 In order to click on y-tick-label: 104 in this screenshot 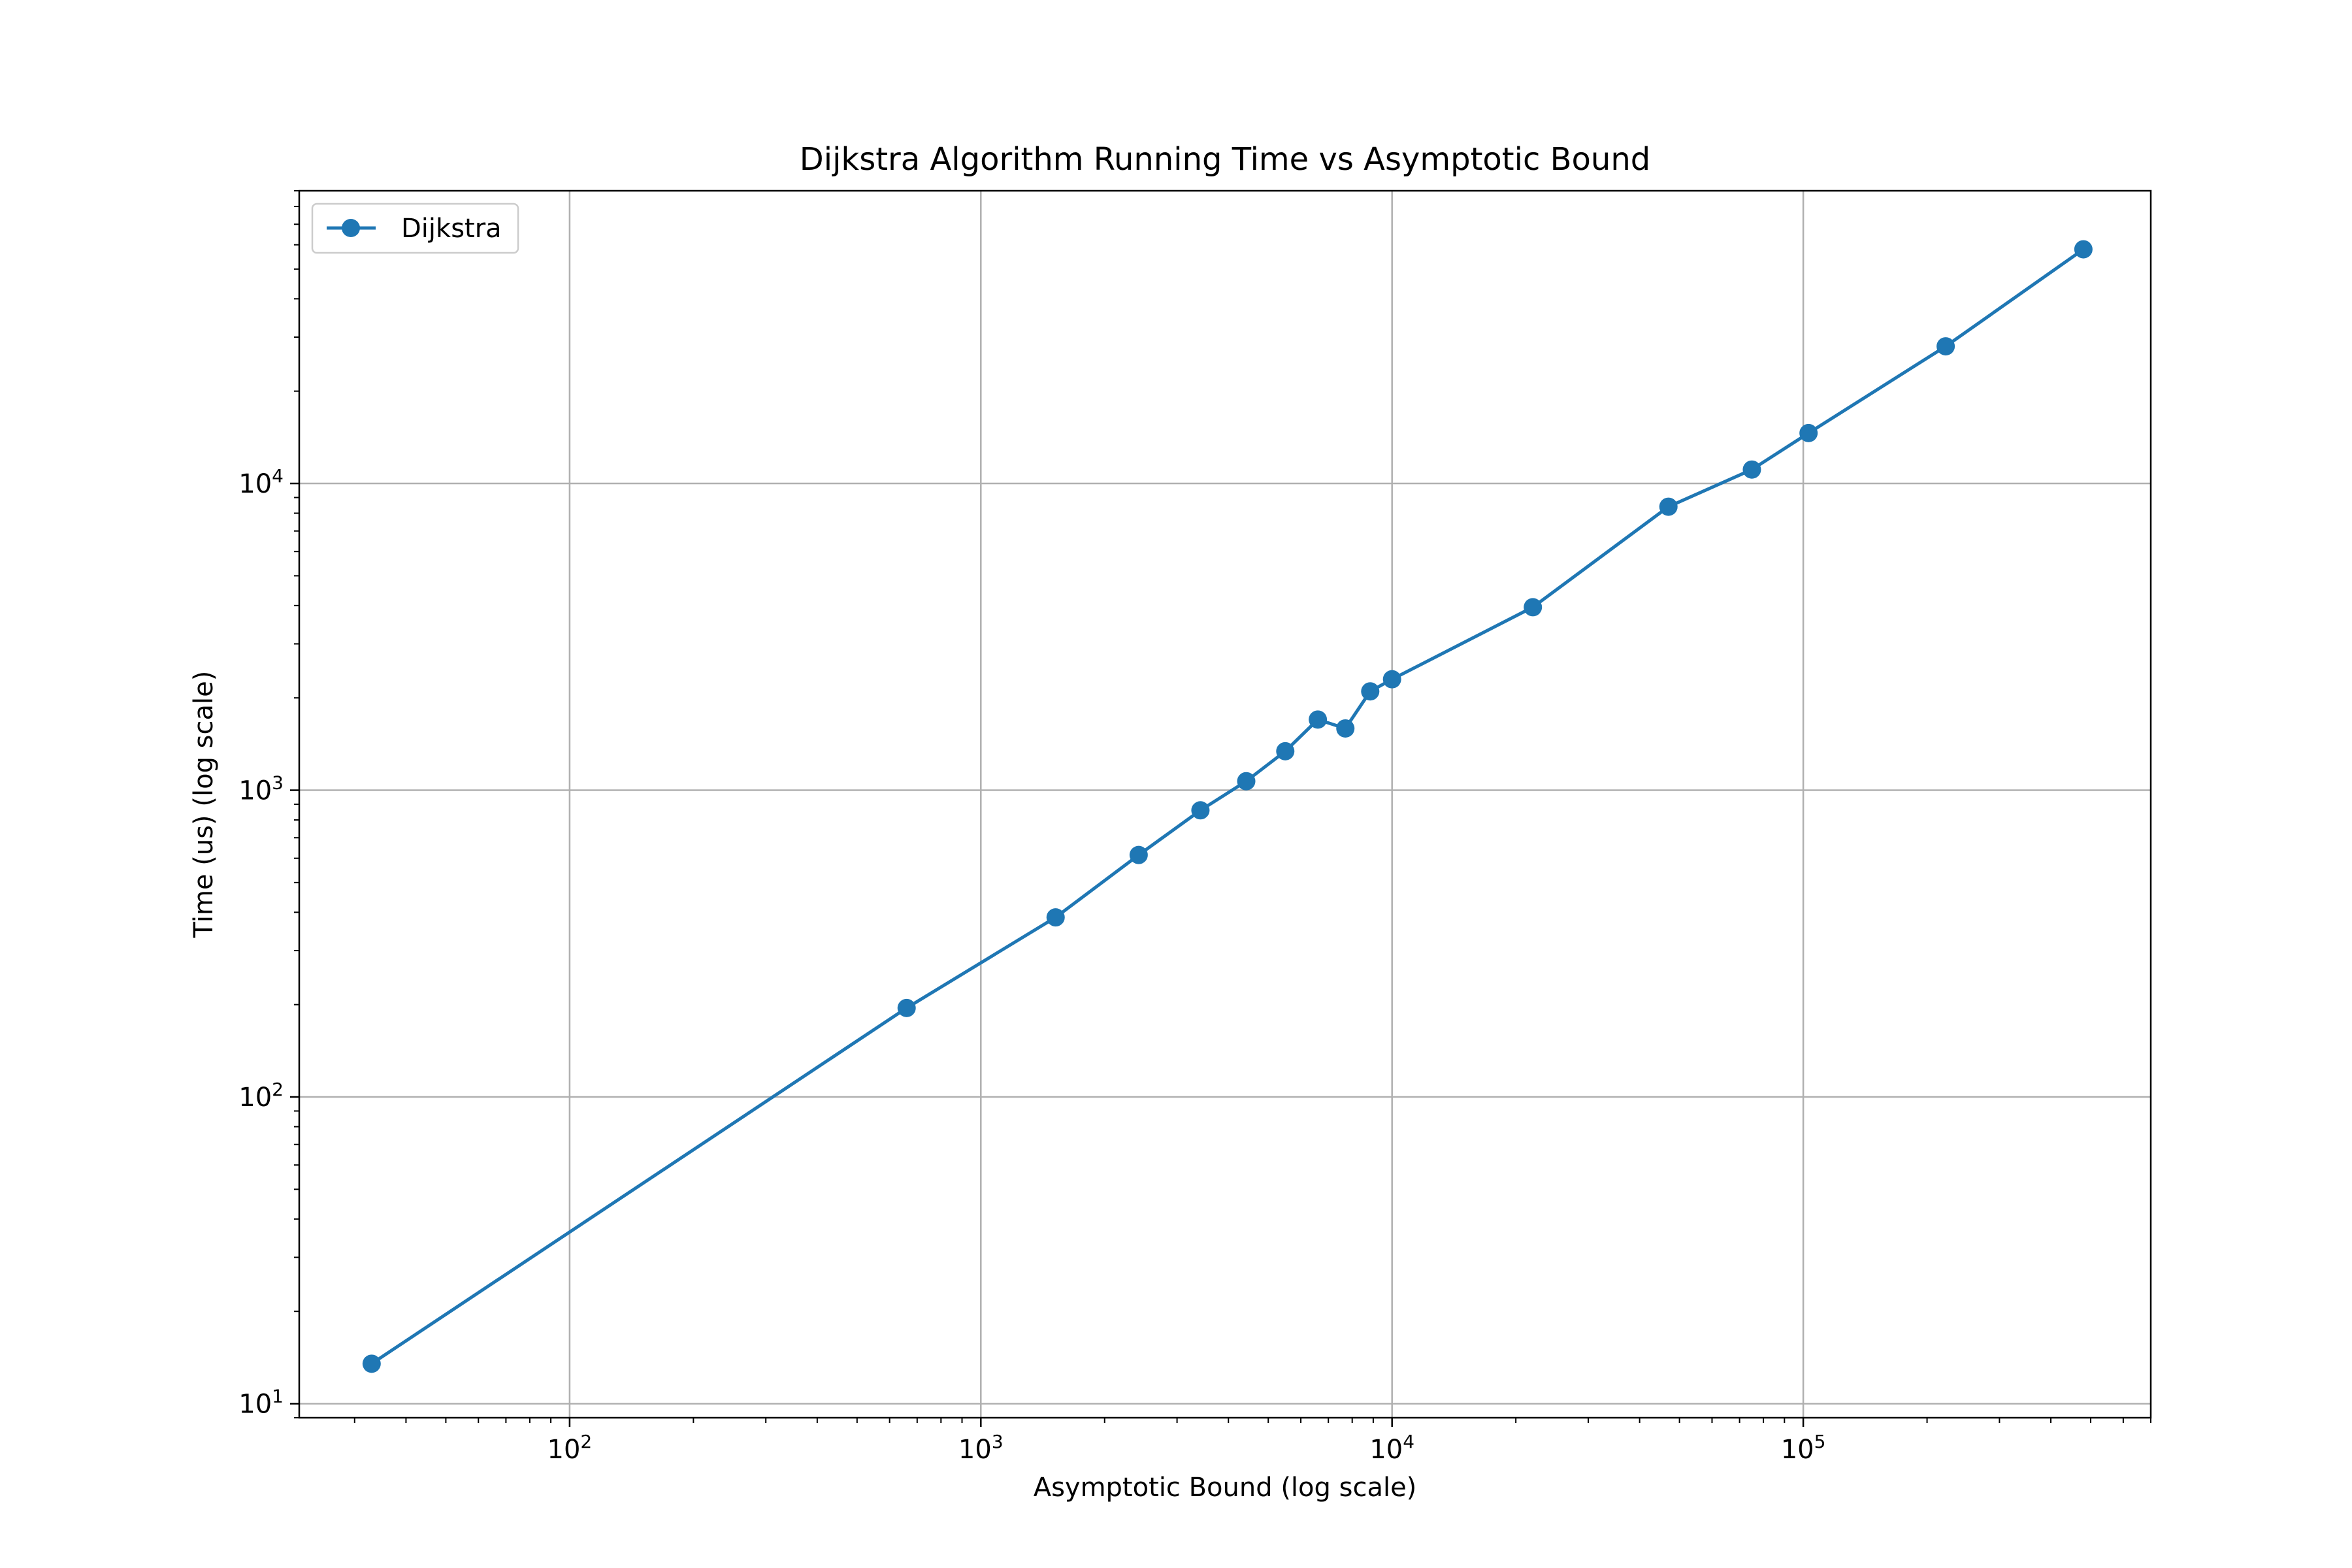, I will do `click(261, 482)`.